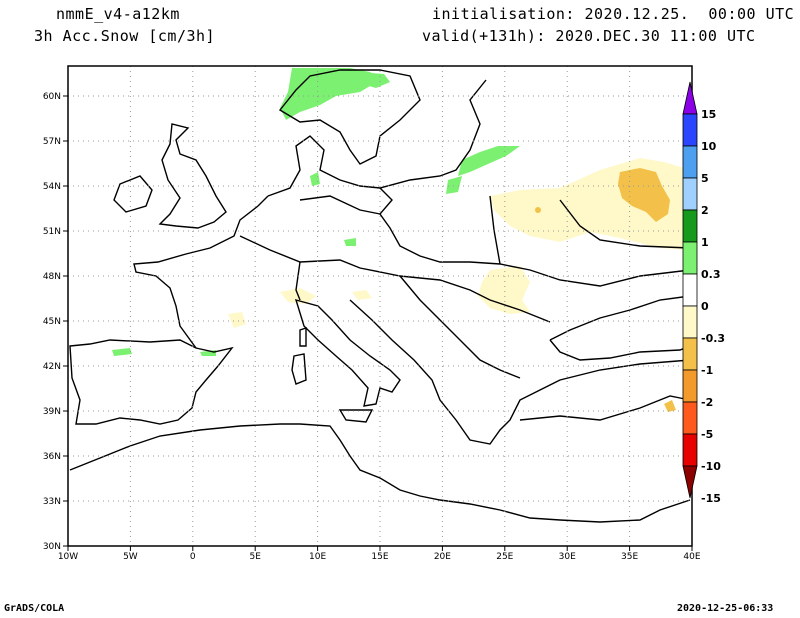 The height and width of the screenshot is (618, 800). I want to click on lon-tick-label: 30E, so click(567, 557).